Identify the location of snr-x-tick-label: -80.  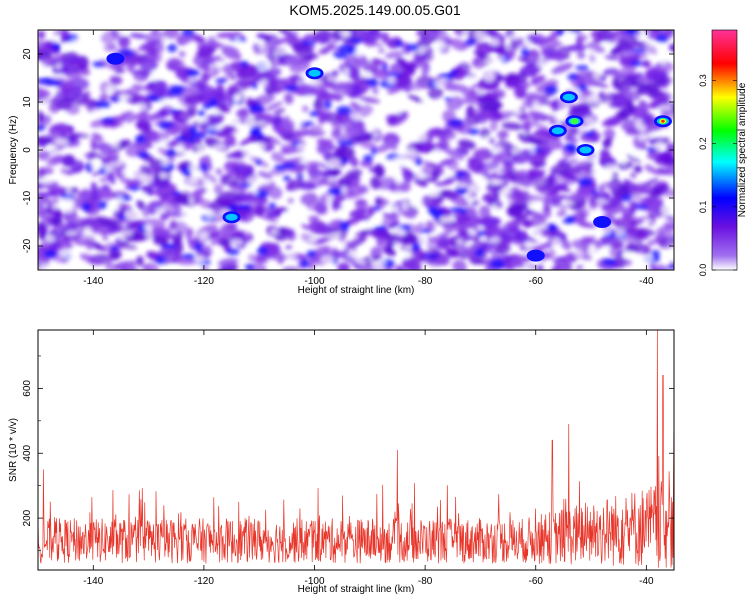
(425, 581).